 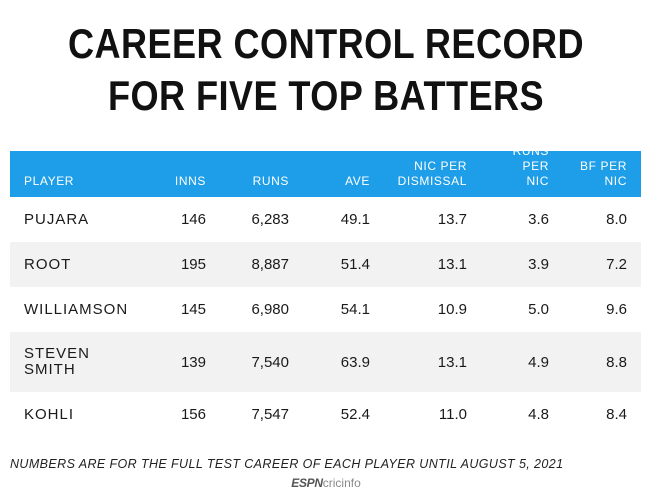 What do you see at coordinates (355, 309) in the screenshot?
I see `ave-value: 54.1` at bounding box center [355, 309].